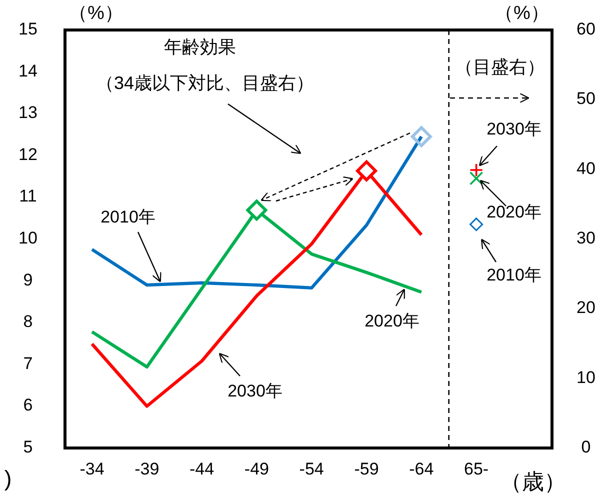 This screenshot has height=498, width=610. What do you see at coordinates (586, 28) in the screenshot?
I see `y2-tick-label: 60` at bounding box center [586, 28].